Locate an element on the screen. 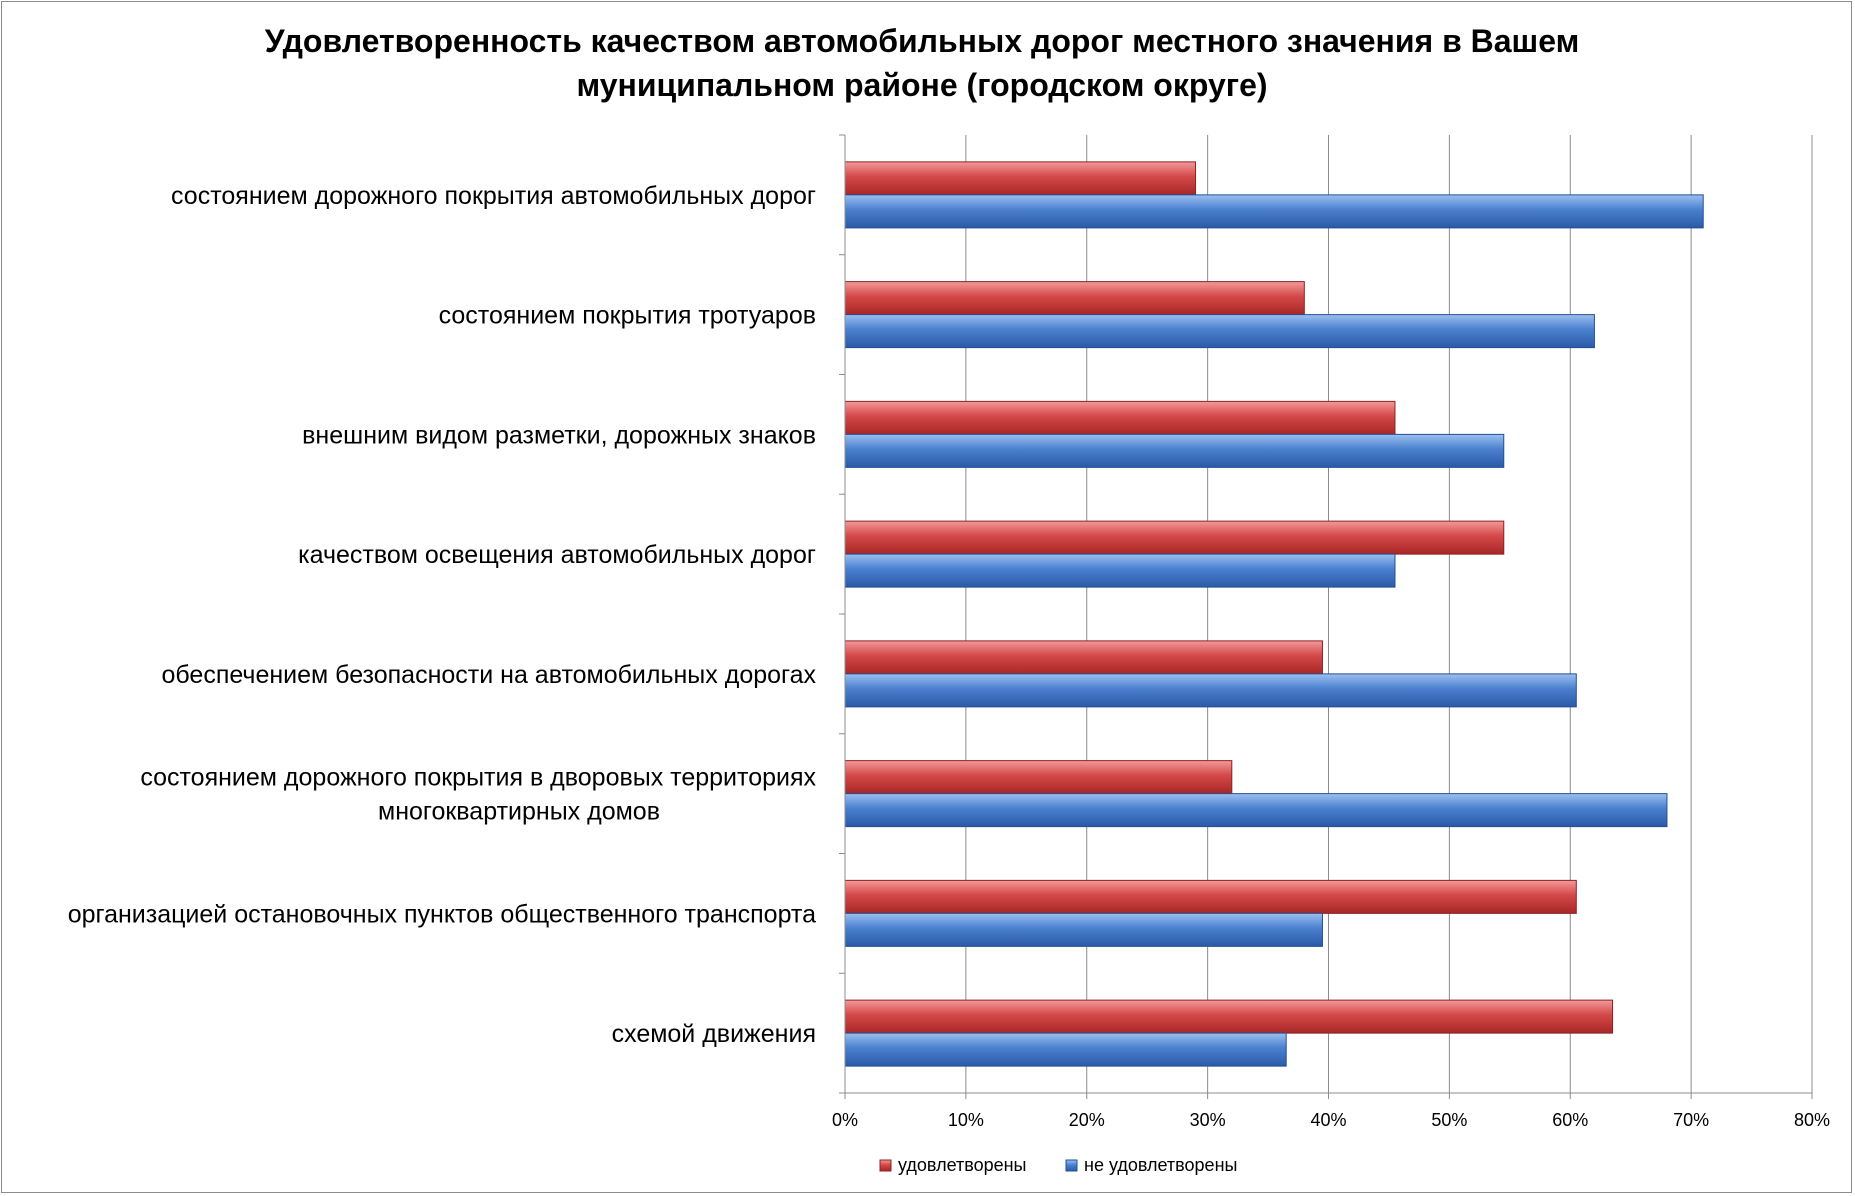  x-tick-label: 70% is located at coordinates (1691, 1120).